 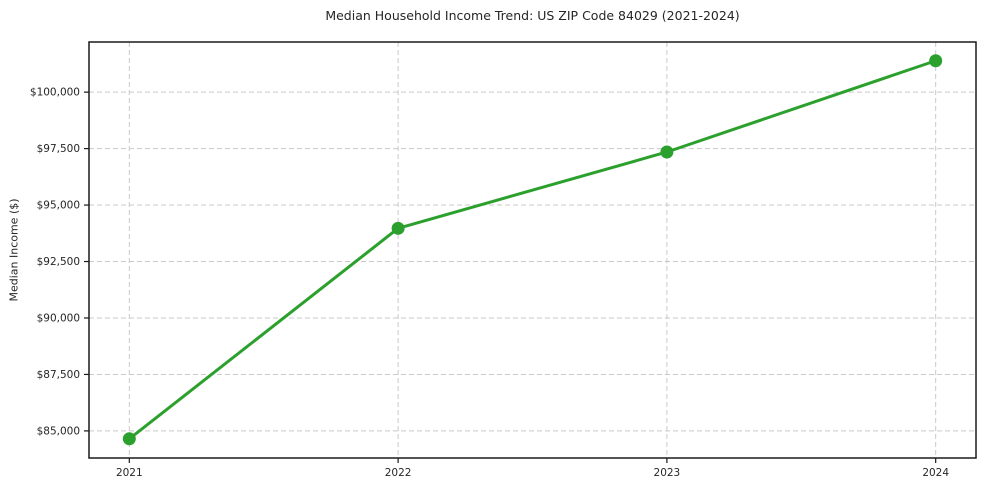 I want to click on y-tick-label: $85,000, so click(x=58, y=431).